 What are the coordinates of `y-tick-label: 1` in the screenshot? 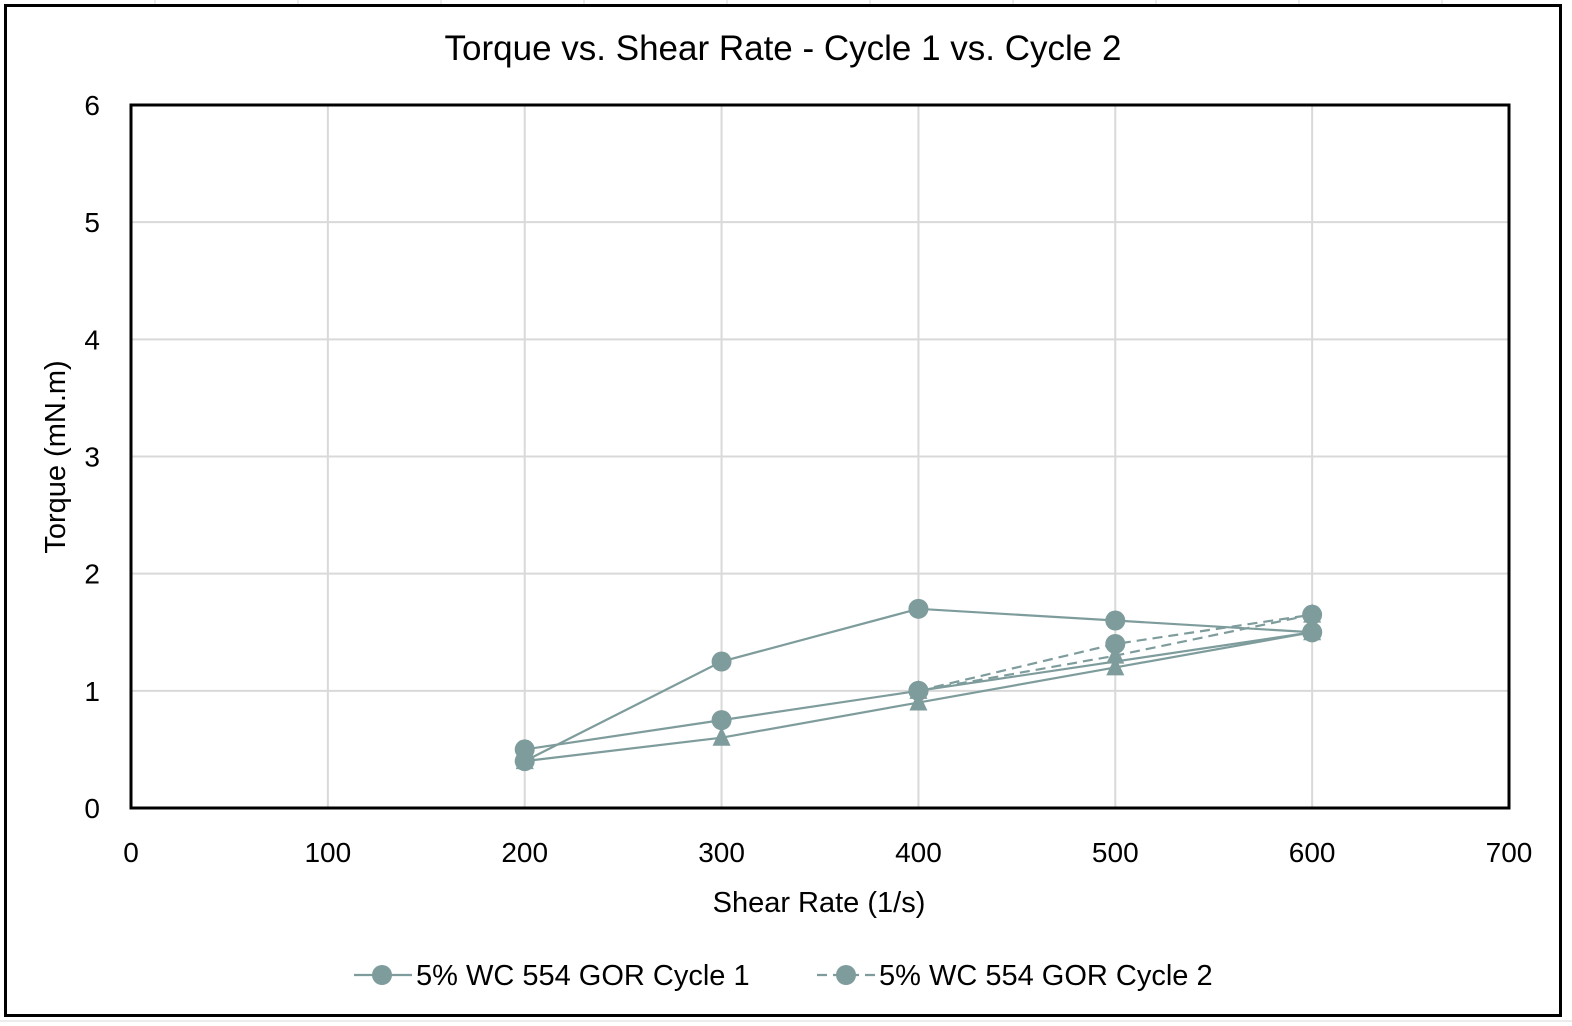 It's located at (92, 691).